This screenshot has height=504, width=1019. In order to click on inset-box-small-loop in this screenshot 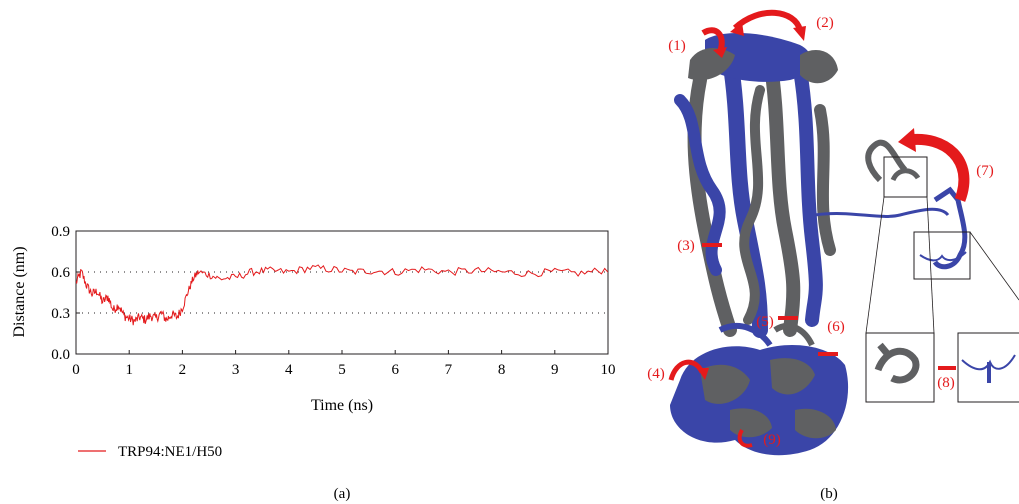, I will do `click(942, 255)`.